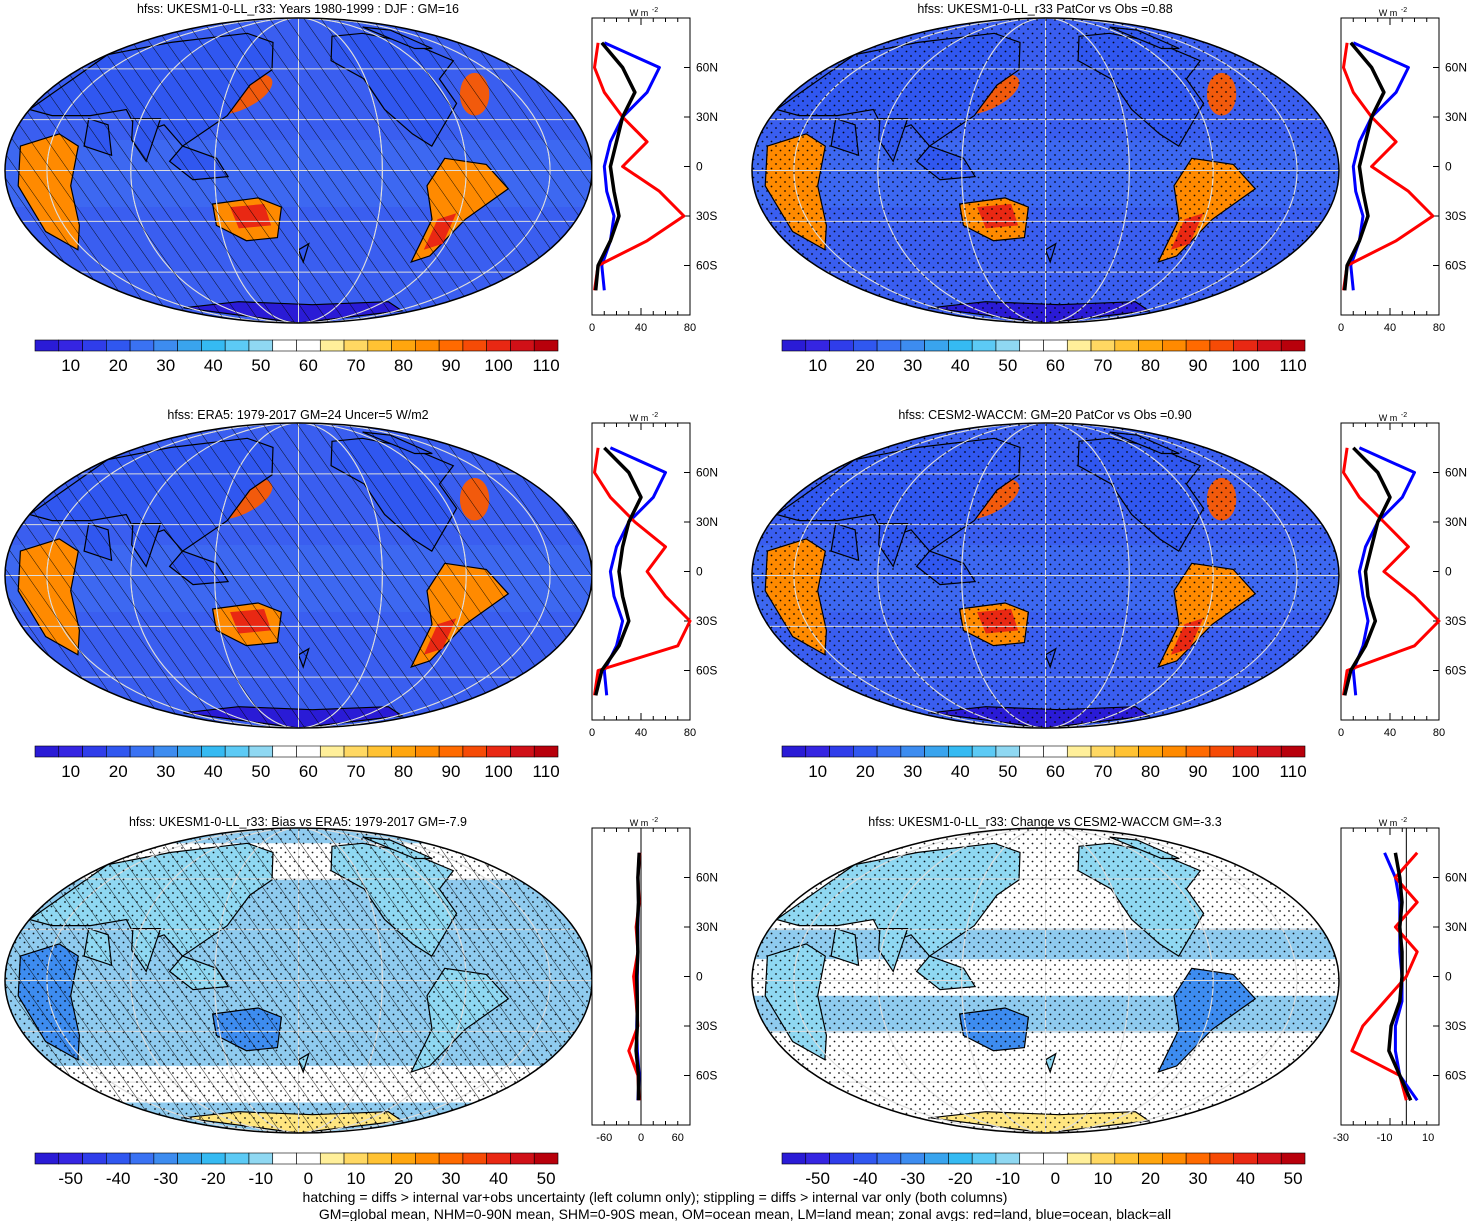  What do you see at coordinates (118, 1178) in the screenshot?
I see `colorbar-label: -40` at bounding box center [118, 1178].